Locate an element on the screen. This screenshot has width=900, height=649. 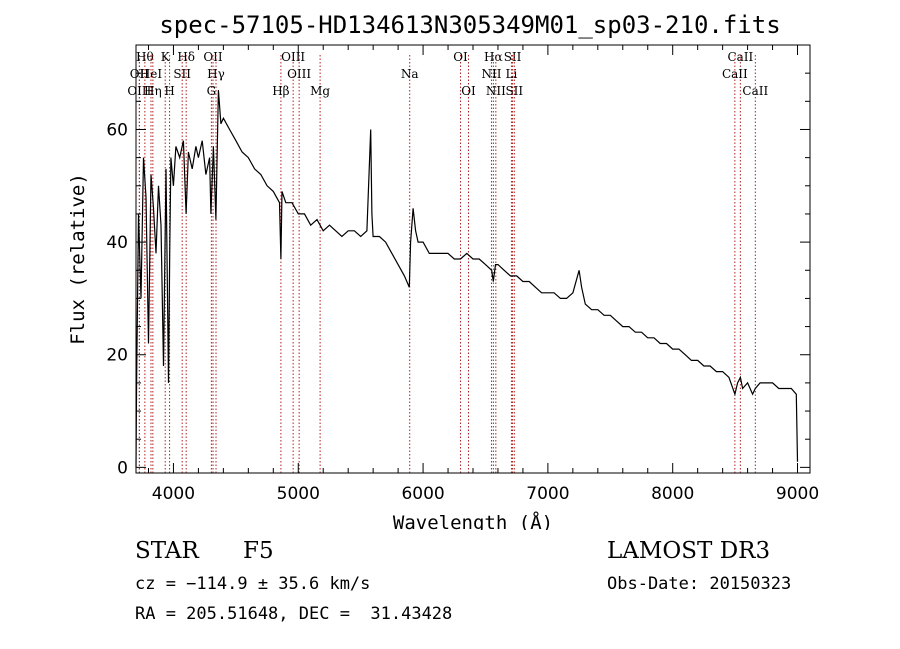
redshift-cz: cz = −114.9 ± 35.6 km/s is located at coordinates (253, 584).